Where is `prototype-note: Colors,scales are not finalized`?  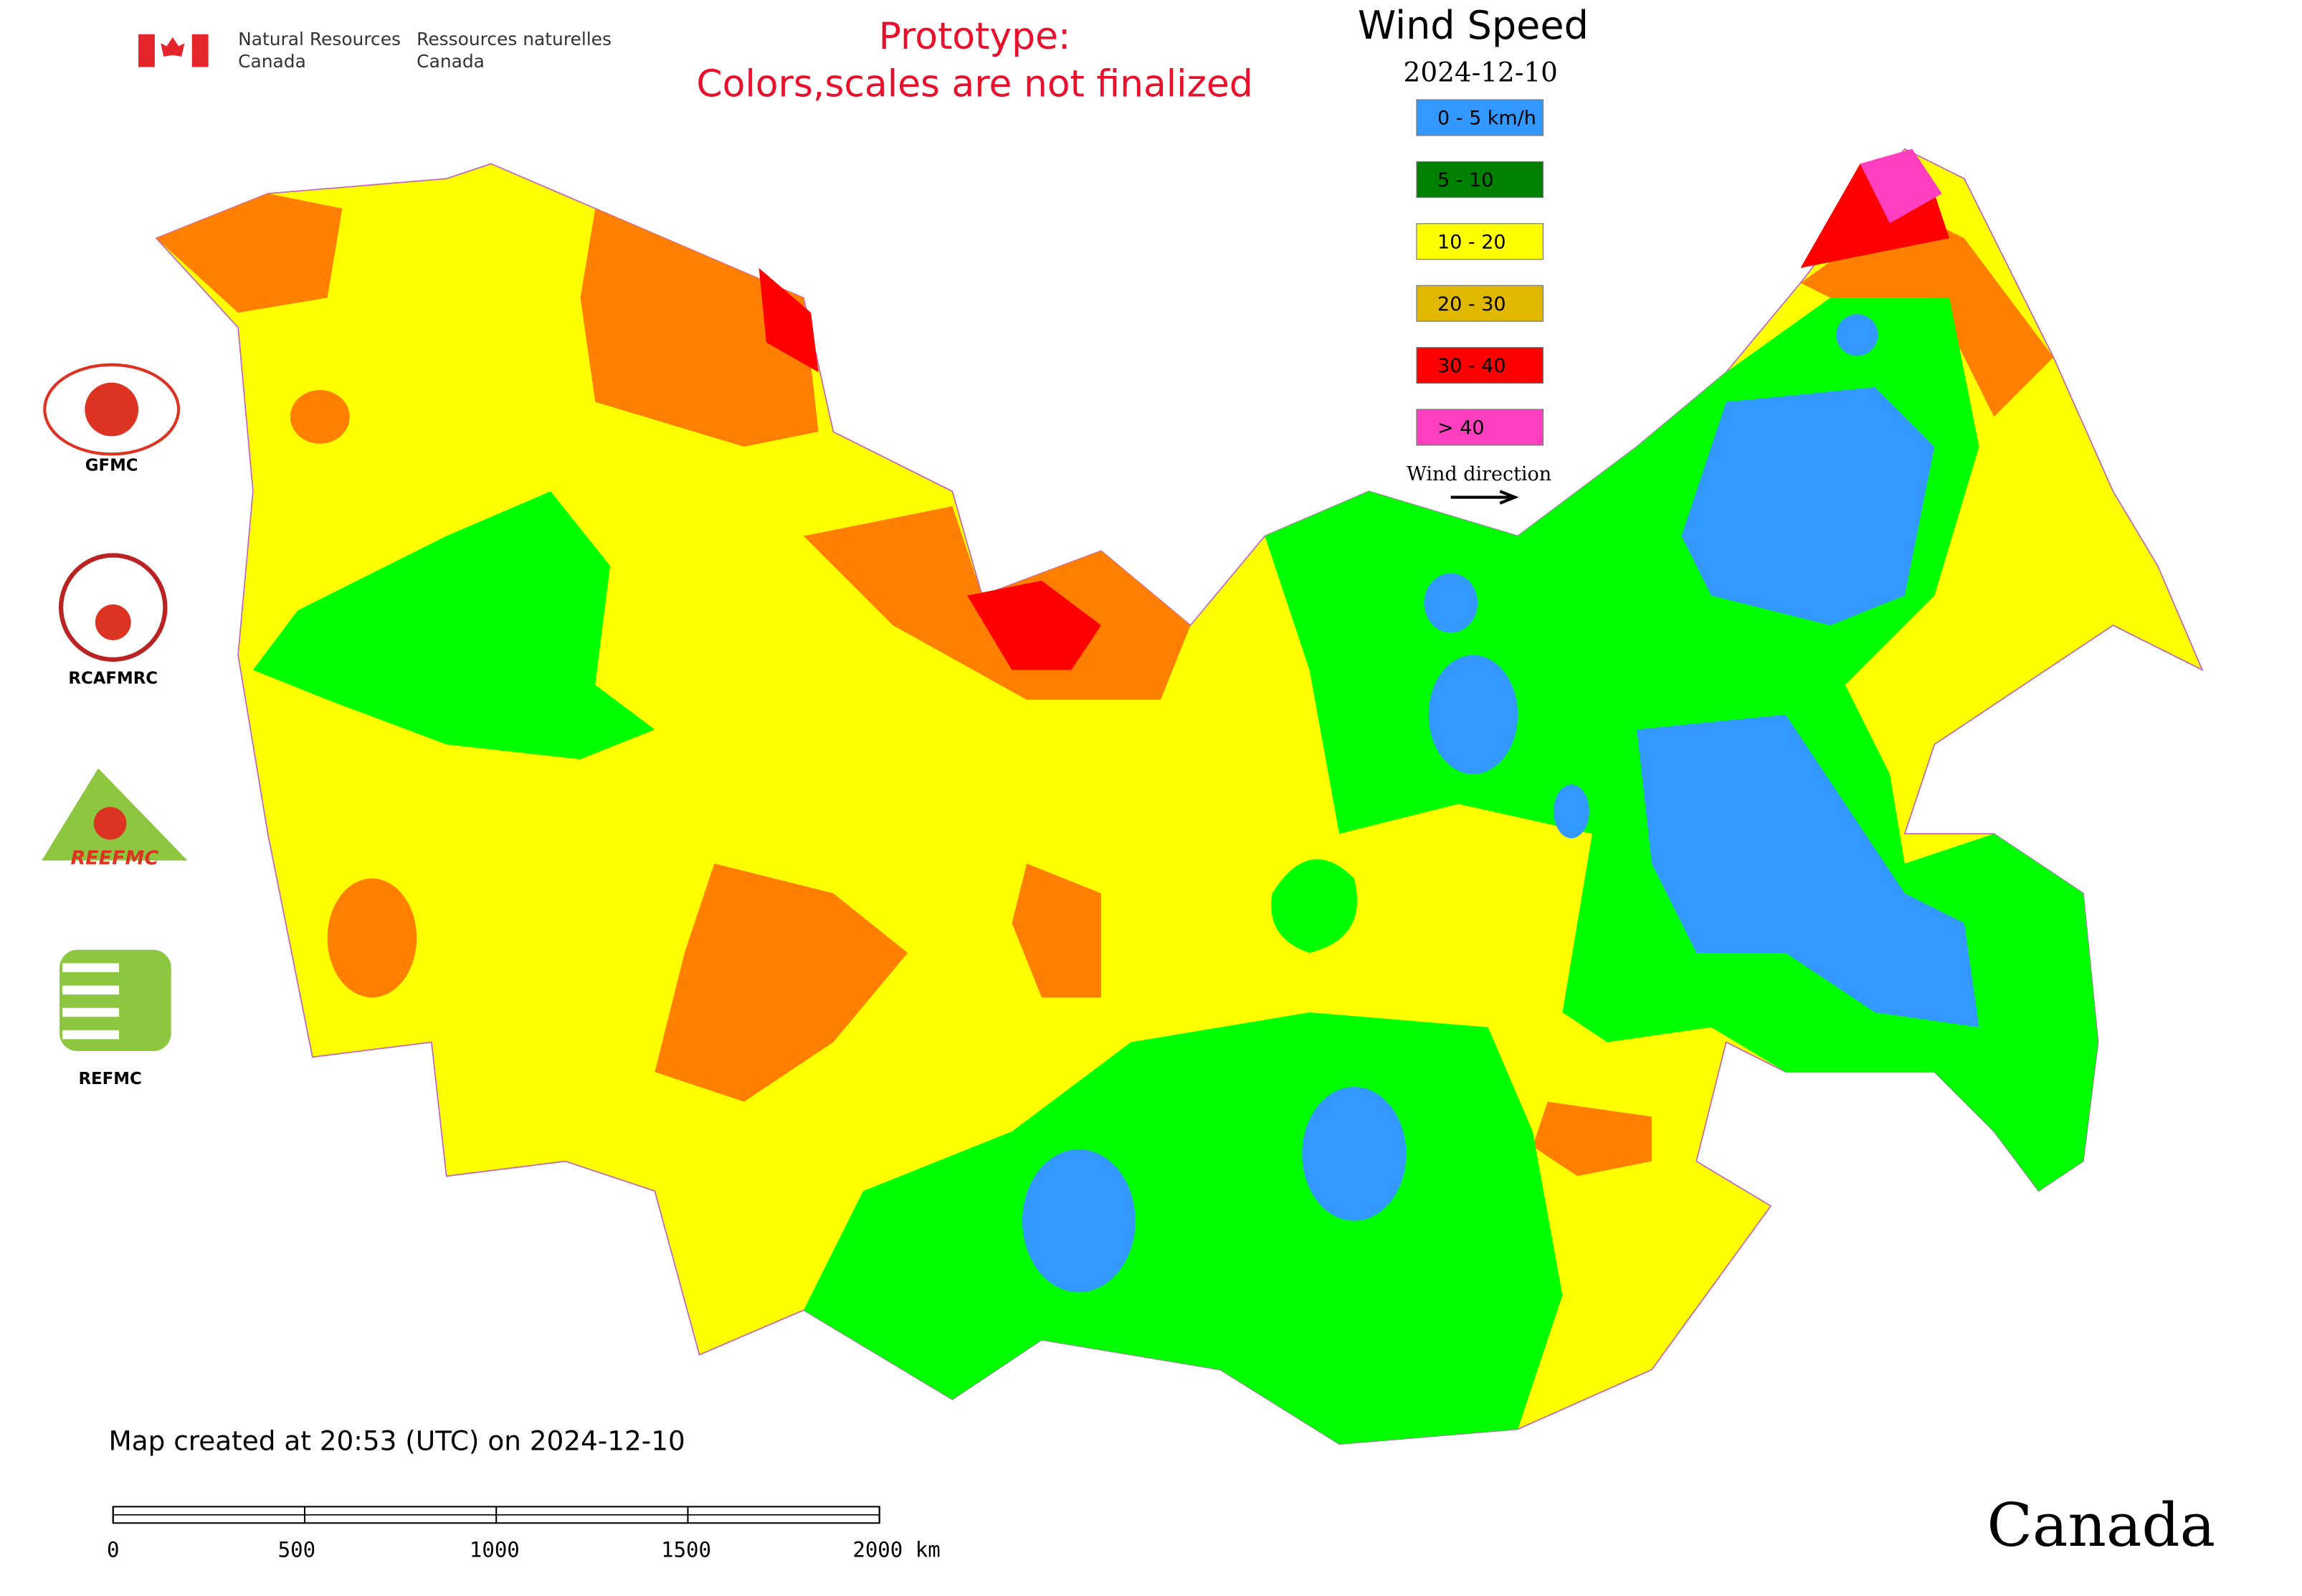 prototype-note: Colors,scales are not finalized is located at coordinates (974, 83).